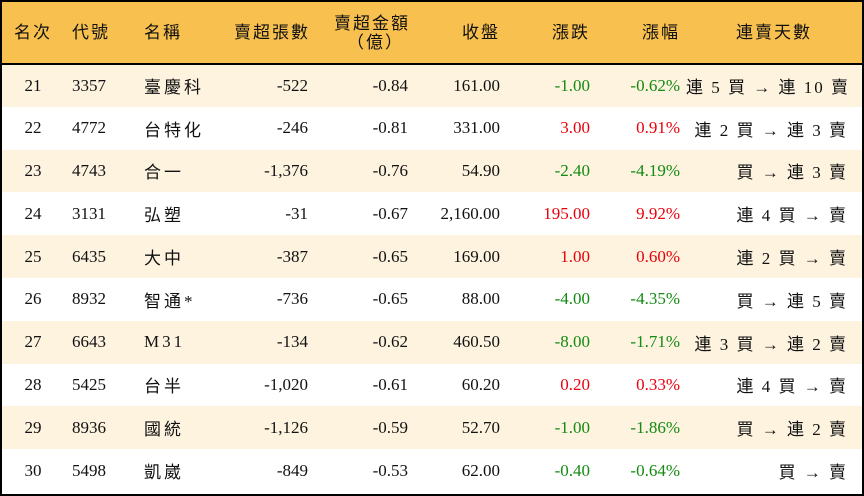 The width and height of the screenshot is (864, 496). Describe the element at coordinates (33, 299) in the screenshot. I see `cell-rank: 26` at that location.